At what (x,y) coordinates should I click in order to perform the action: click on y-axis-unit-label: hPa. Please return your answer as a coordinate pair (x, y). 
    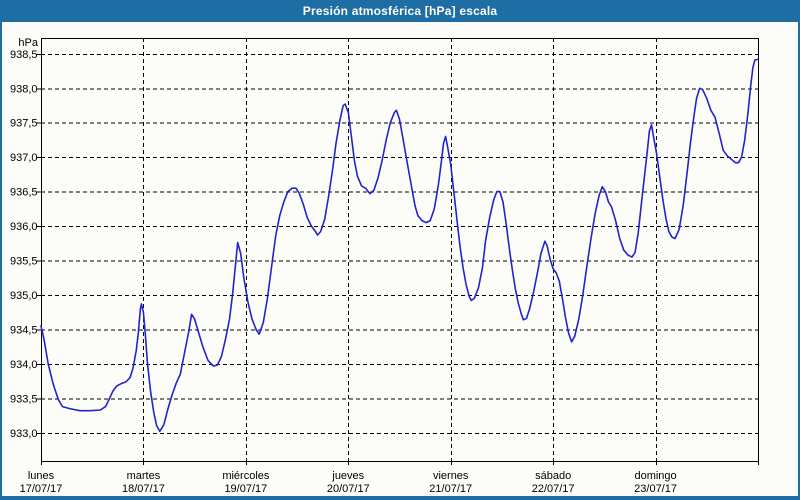
    Looking at the image, I should click on (28, 43).